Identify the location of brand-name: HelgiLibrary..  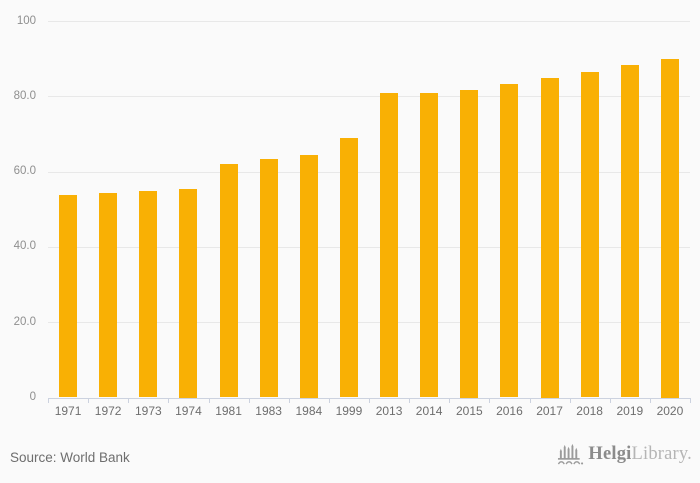
(640, 454).